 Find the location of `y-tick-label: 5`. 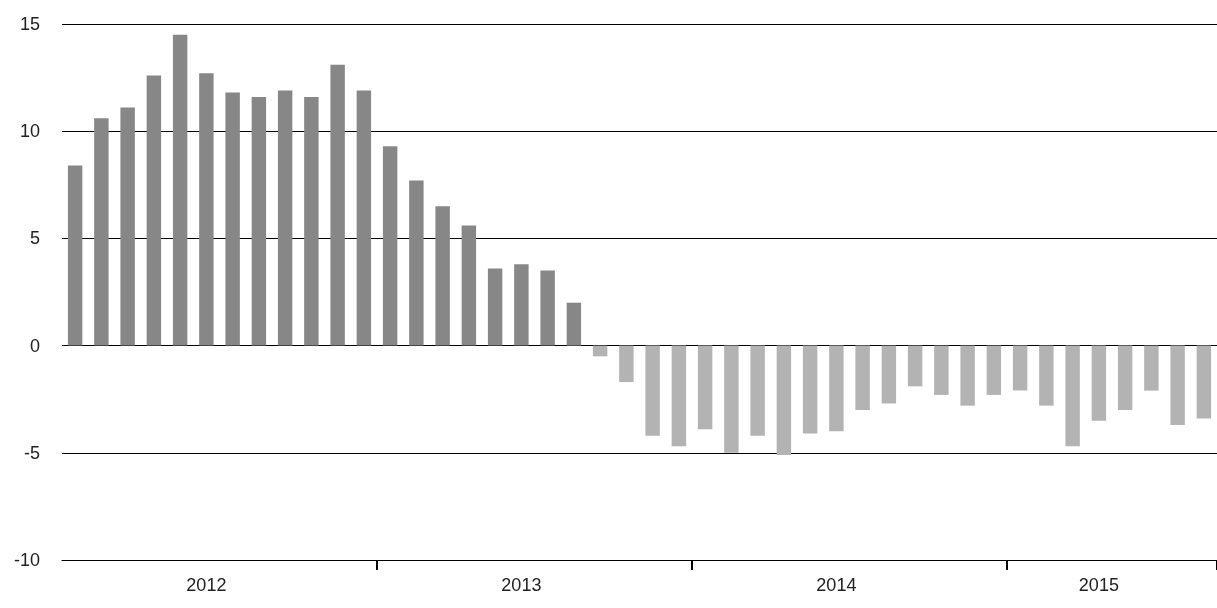

y-tick-label: 5 is located at coordinates (34, 238).